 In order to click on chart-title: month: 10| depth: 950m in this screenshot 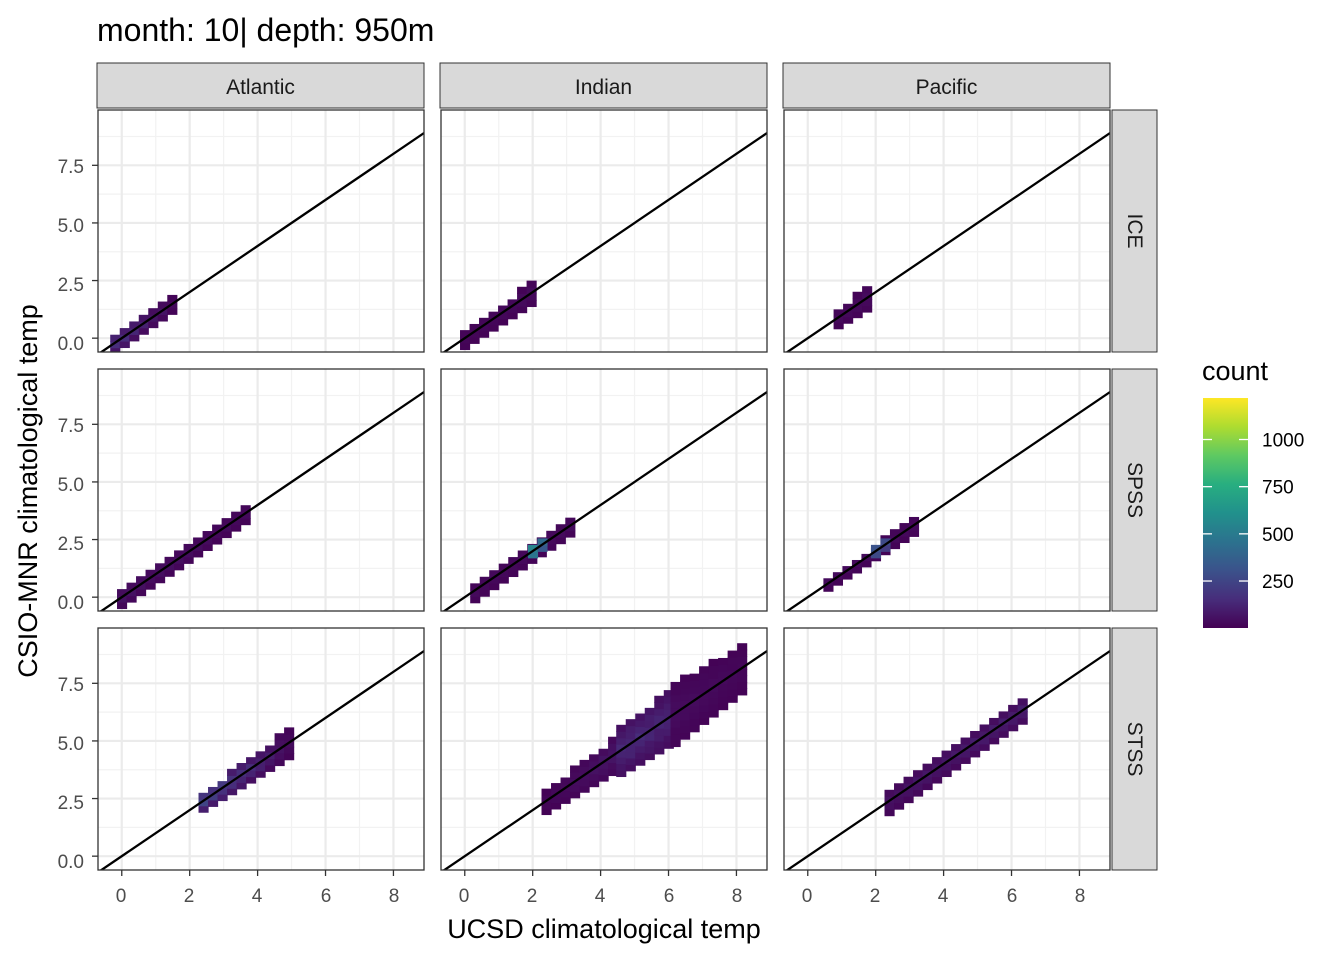, I will do `click(265, 30)`.